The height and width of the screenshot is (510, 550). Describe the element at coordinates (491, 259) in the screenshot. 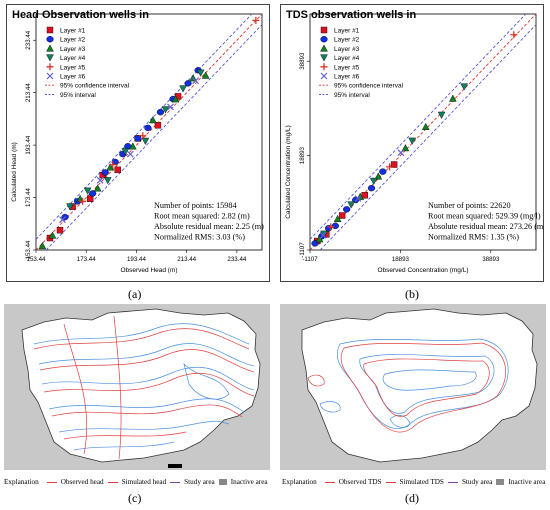

I see `x-tick-label: 38893` at that location.